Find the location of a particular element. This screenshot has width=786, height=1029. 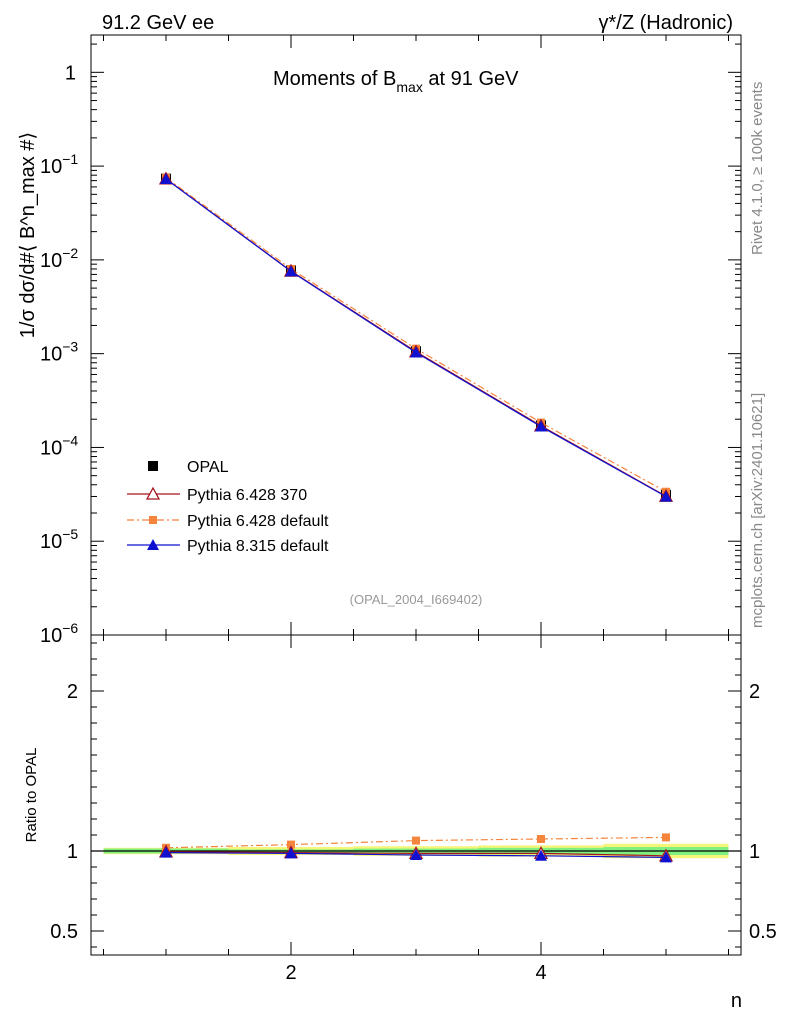

header-process-label: γ*/Z (Hadronic) is located at coordinates (666, 23).